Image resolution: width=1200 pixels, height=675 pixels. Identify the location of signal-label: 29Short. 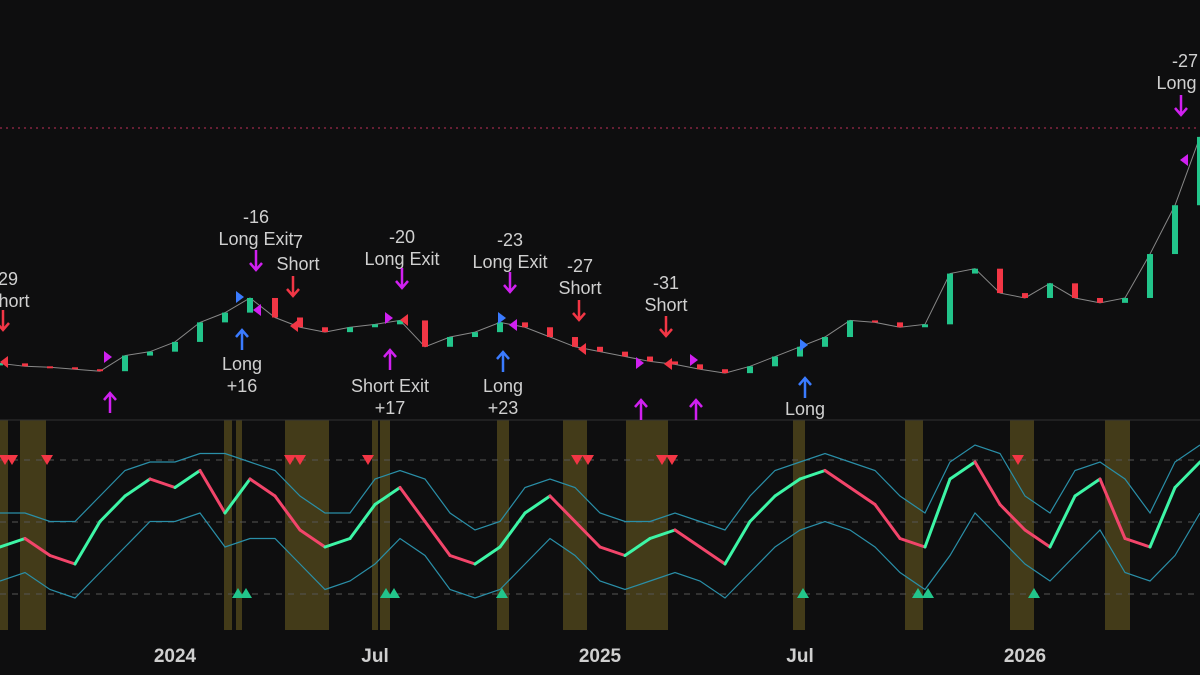
(15, 290).